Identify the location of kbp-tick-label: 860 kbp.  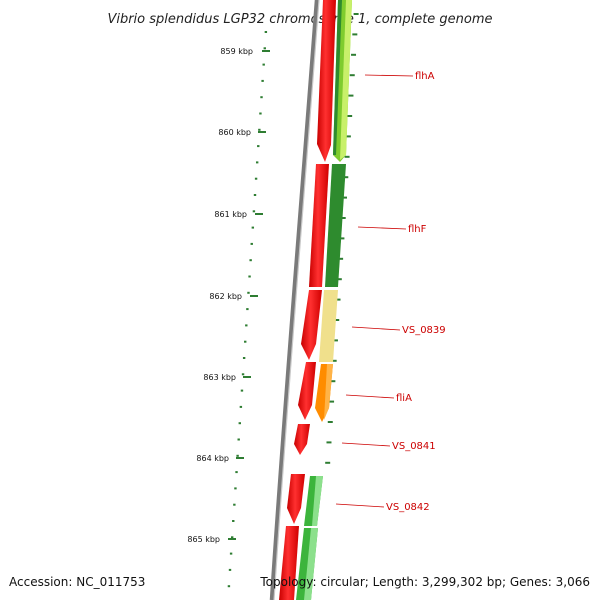
(234, 132).